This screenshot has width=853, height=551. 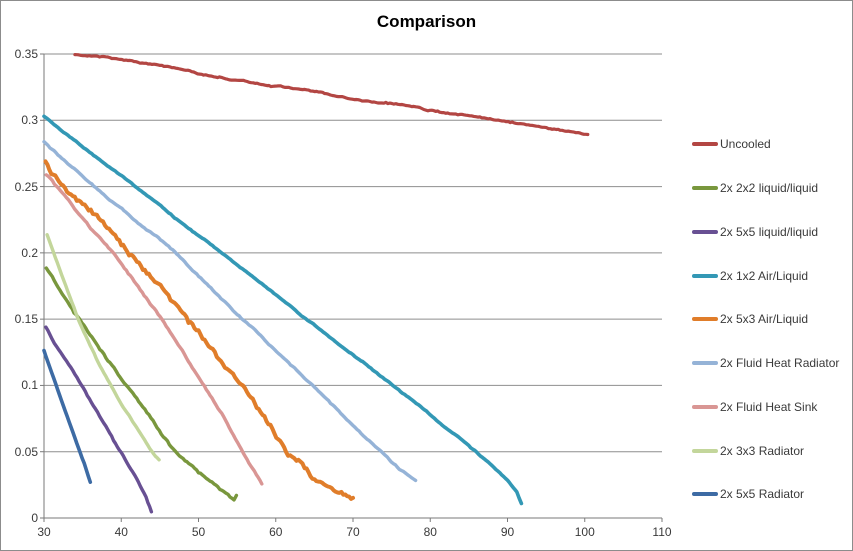 I want to click on y-tick-label: 0, so click(x=34, y=518).